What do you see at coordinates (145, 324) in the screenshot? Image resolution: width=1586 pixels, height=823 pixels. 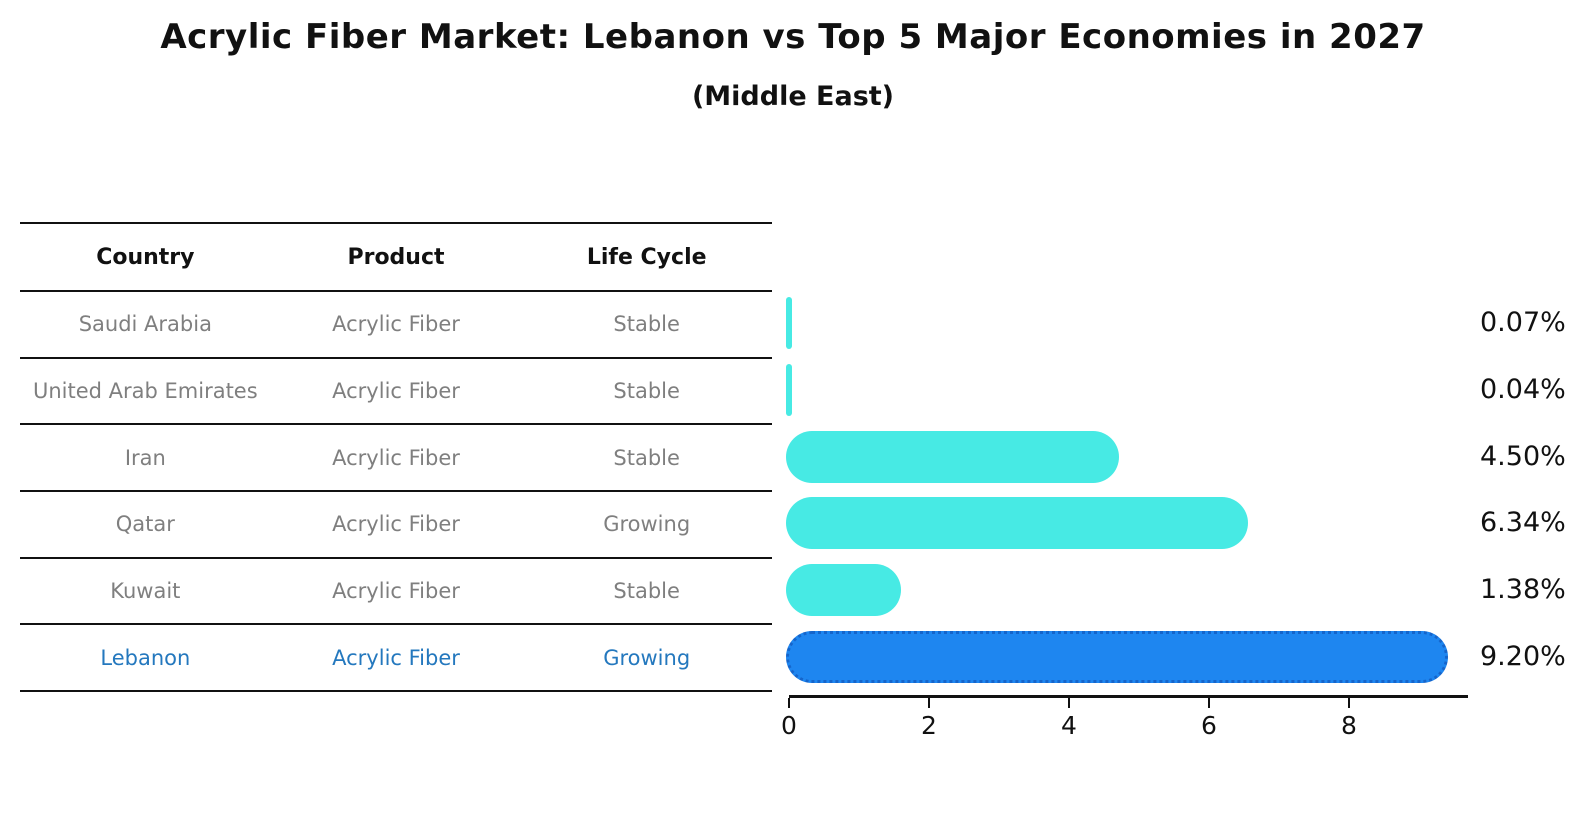 I see `table-cell-country: Saudi Arabia` at bounding box center [145, 324].